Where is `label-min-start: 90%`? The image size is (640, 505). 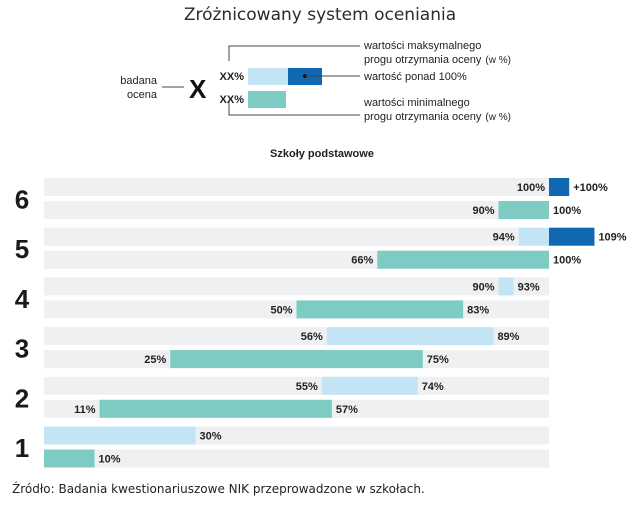 label-min-start: 90% is located at coordinates (483, 211).